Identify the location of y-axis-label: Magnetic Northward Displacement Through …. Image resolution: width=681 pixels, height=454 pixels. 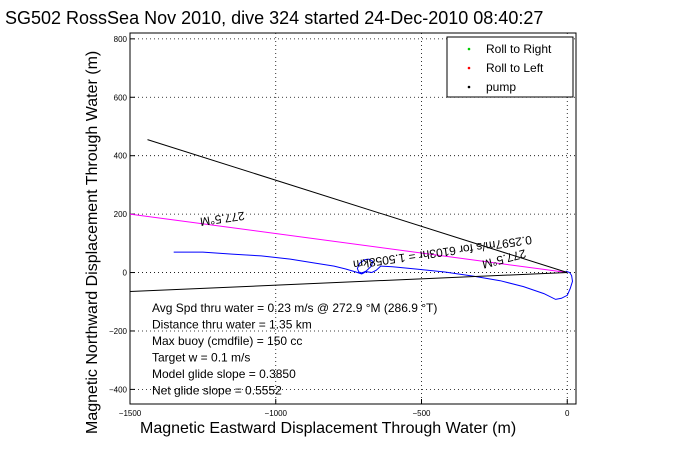
(92, 242).